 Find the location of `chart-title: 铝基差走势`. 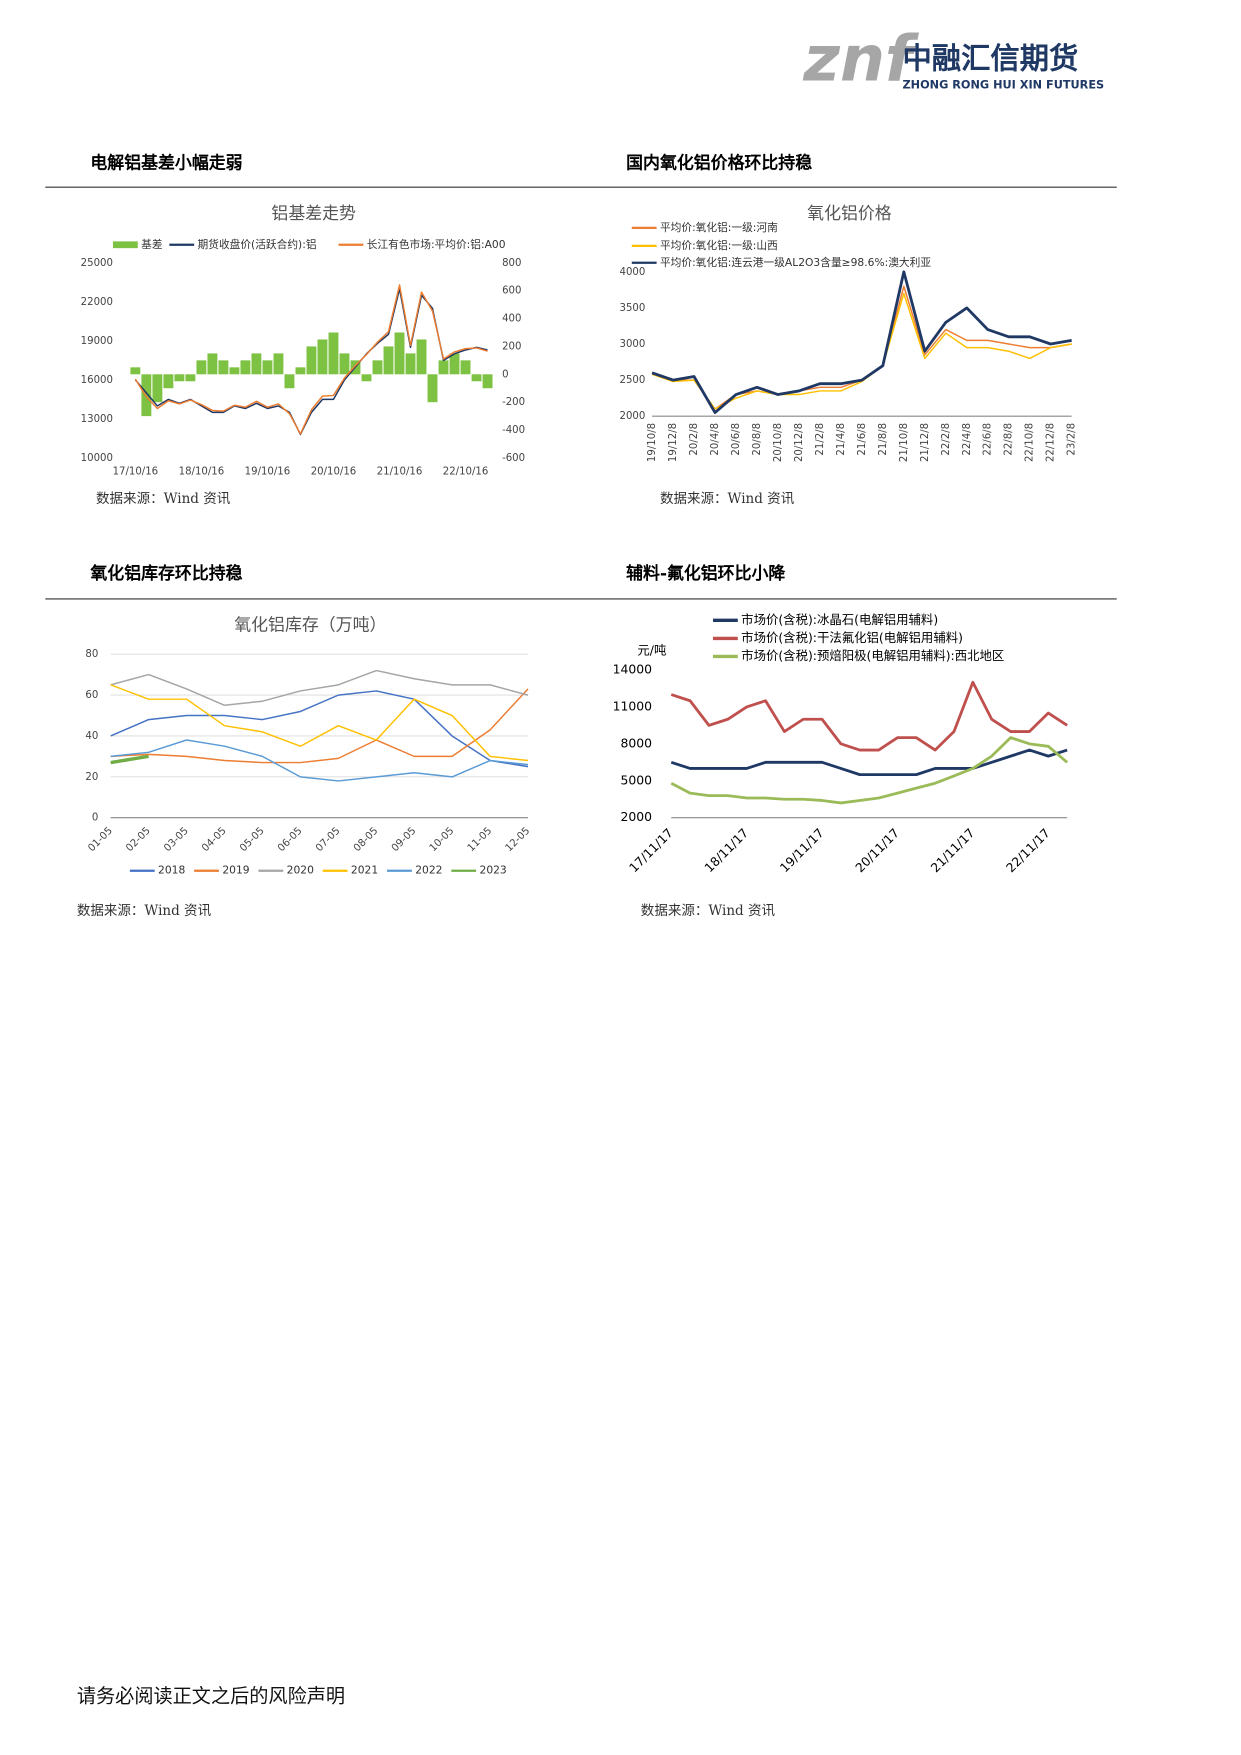

chart-title: 铝基差走势 is located at coordinates (313, 213).